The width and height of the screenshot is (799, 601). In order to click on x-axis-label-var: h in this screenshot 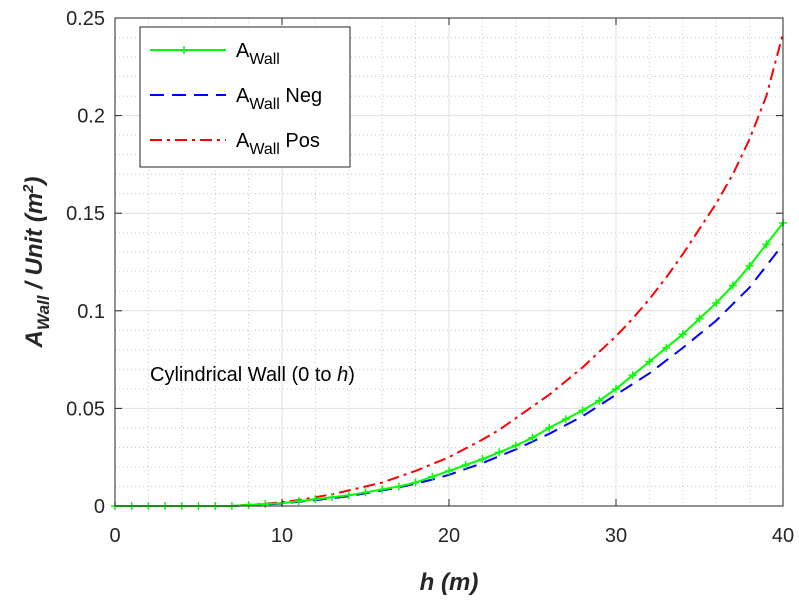, I will do `click(427, 582)`.